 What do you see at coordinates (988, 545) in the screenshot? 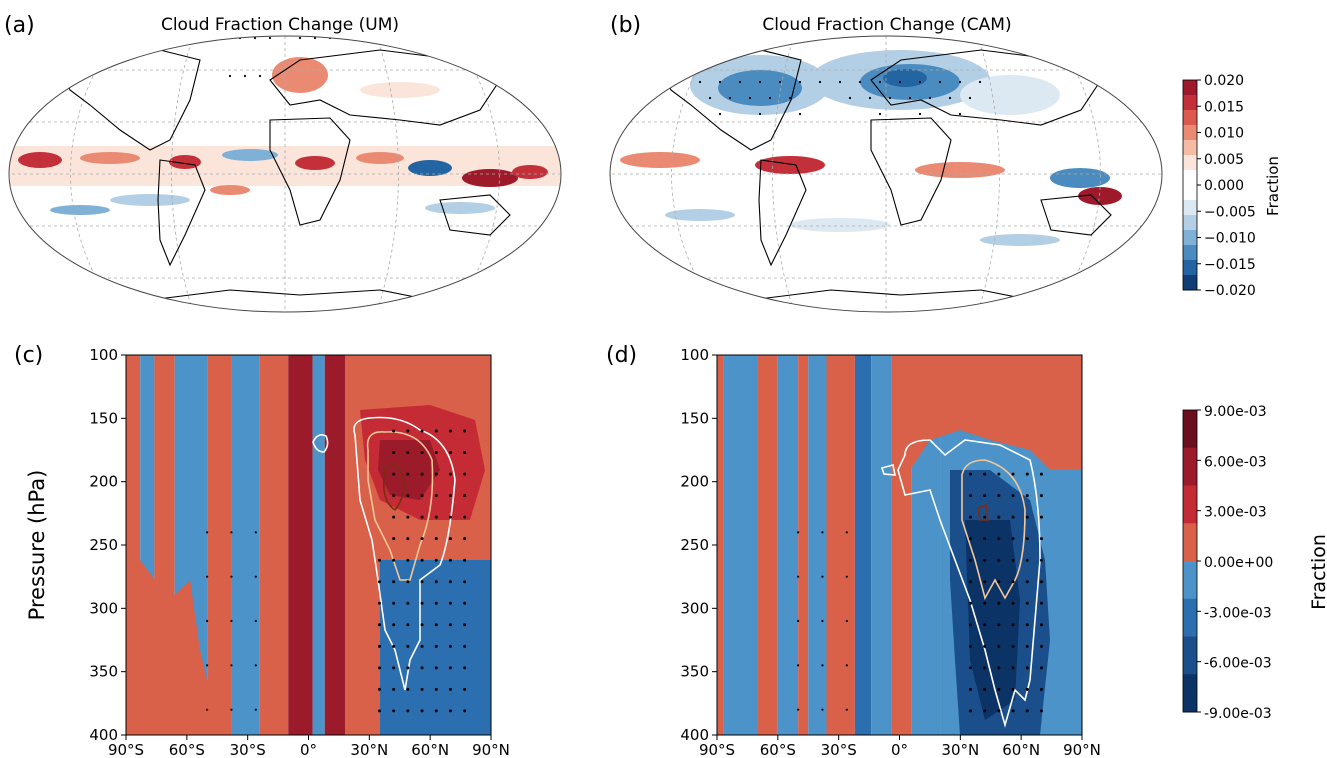
I see `heatmap-d-blobs` at bounding box center [988, 545].